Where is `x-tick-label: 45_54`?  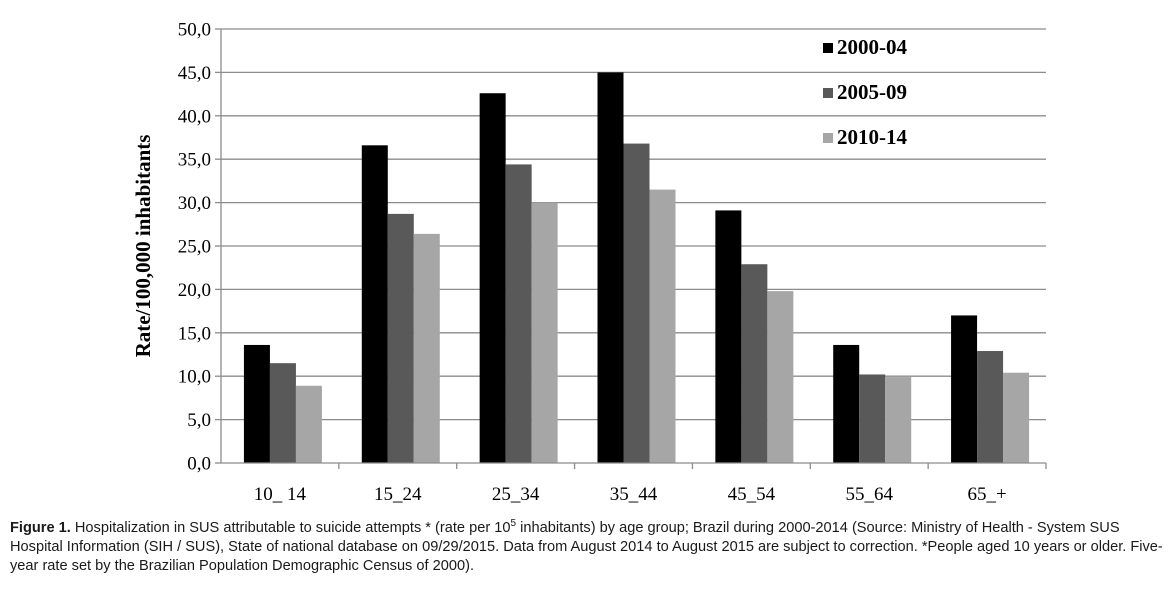
x-tick-label: 45_54 is located at coordinates (752, 494).